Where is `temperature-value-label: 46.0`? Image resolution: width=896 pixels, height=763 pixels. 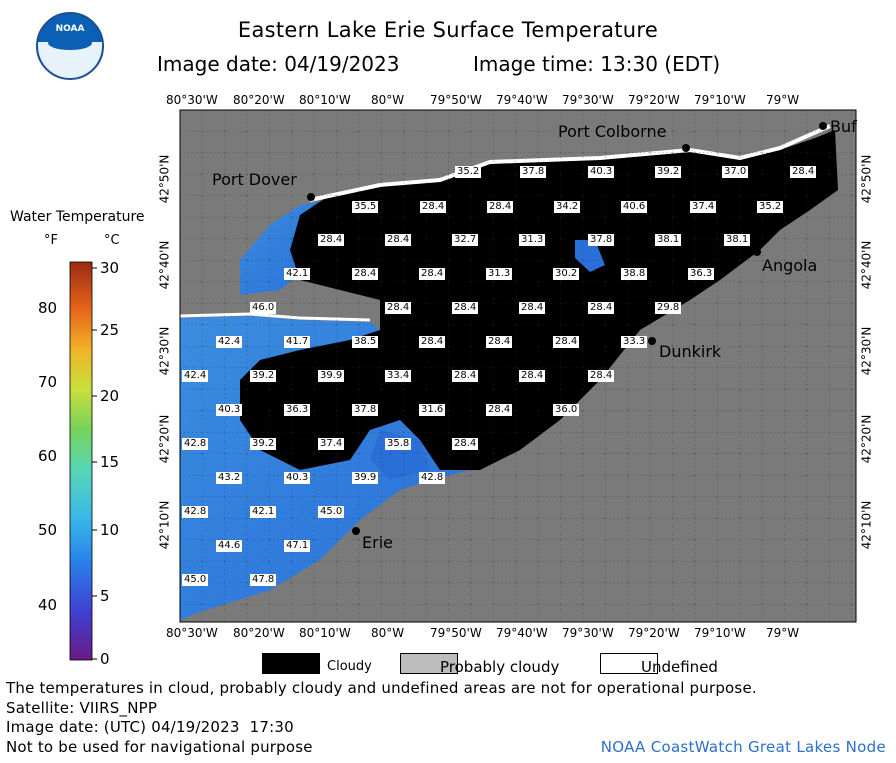
temperature-value-label: 46.0 is located at coordinates (263, 308).